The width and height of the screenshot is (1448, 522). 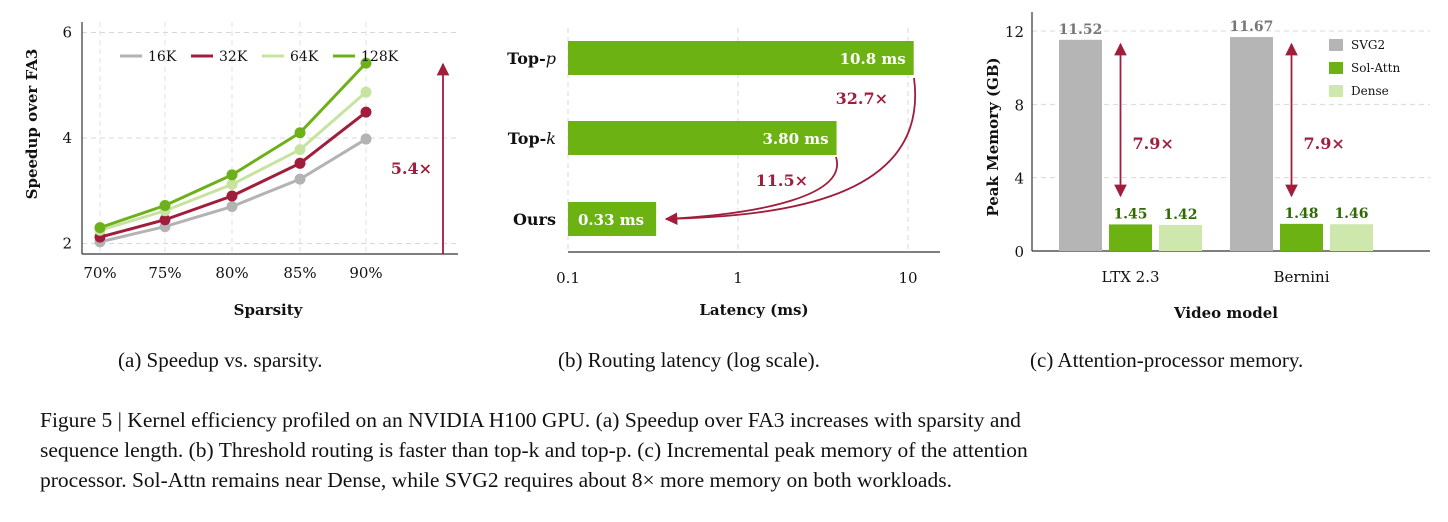 I want to click on x-tick-label: 80%, so click(x=231, y=273).